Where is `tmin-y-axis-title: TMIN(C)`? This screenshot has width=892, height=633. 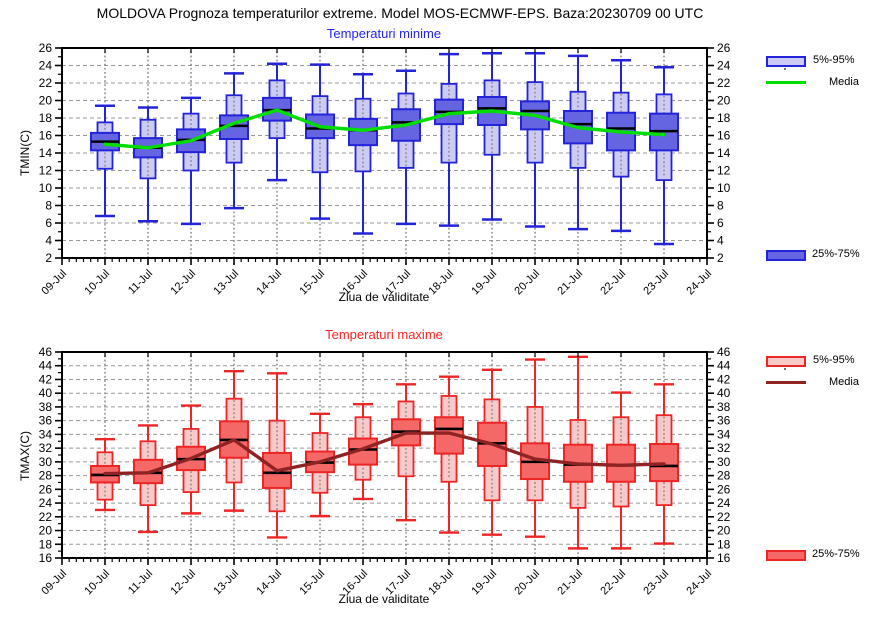
tmin-y-axis-title: TMIN(C) is located at coordinates (25, 153).